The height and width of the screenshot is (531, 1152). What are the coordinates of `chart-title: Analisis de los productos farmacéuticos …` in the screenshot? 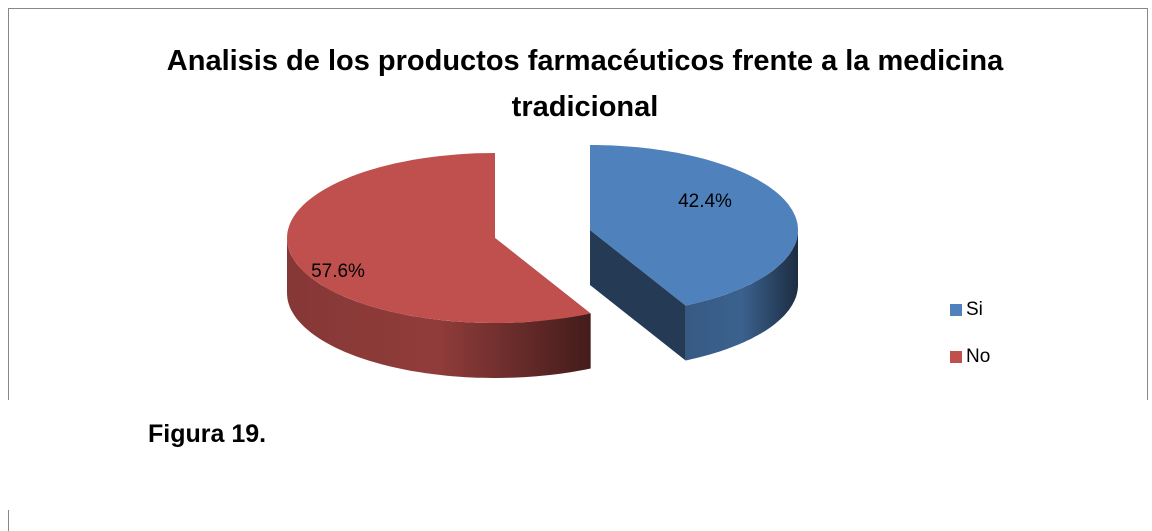 It's located at (585, 84).